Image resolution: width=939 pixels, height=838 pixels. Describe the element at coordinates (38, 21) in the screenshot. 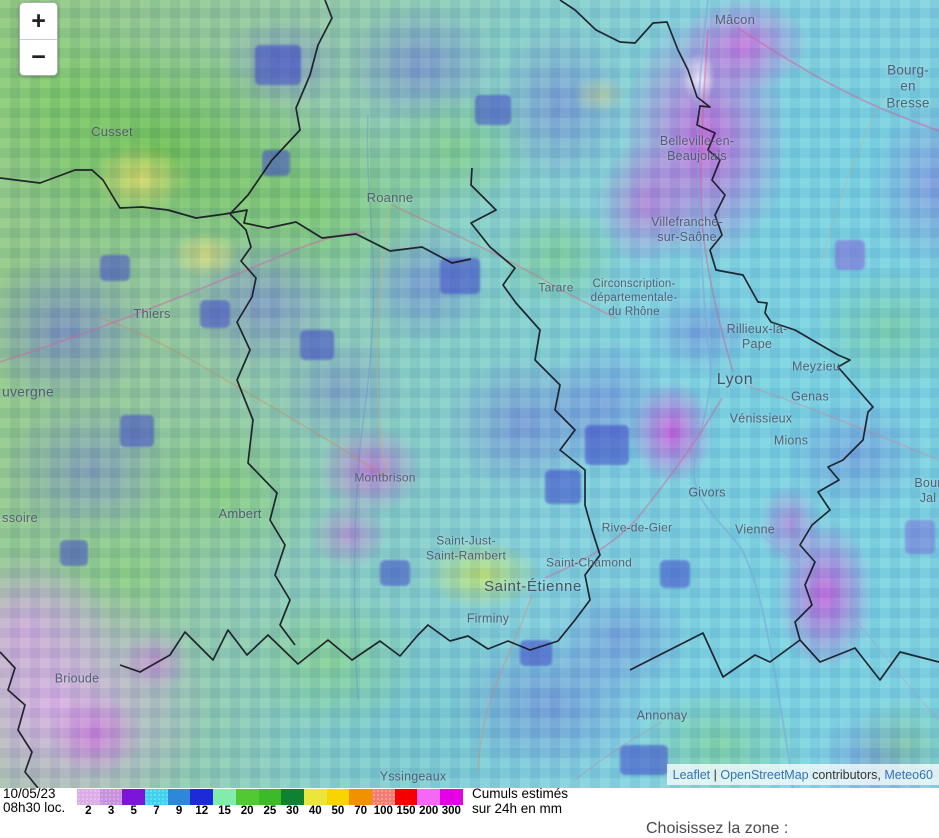

I see `zoom-in-button: +` at that location.